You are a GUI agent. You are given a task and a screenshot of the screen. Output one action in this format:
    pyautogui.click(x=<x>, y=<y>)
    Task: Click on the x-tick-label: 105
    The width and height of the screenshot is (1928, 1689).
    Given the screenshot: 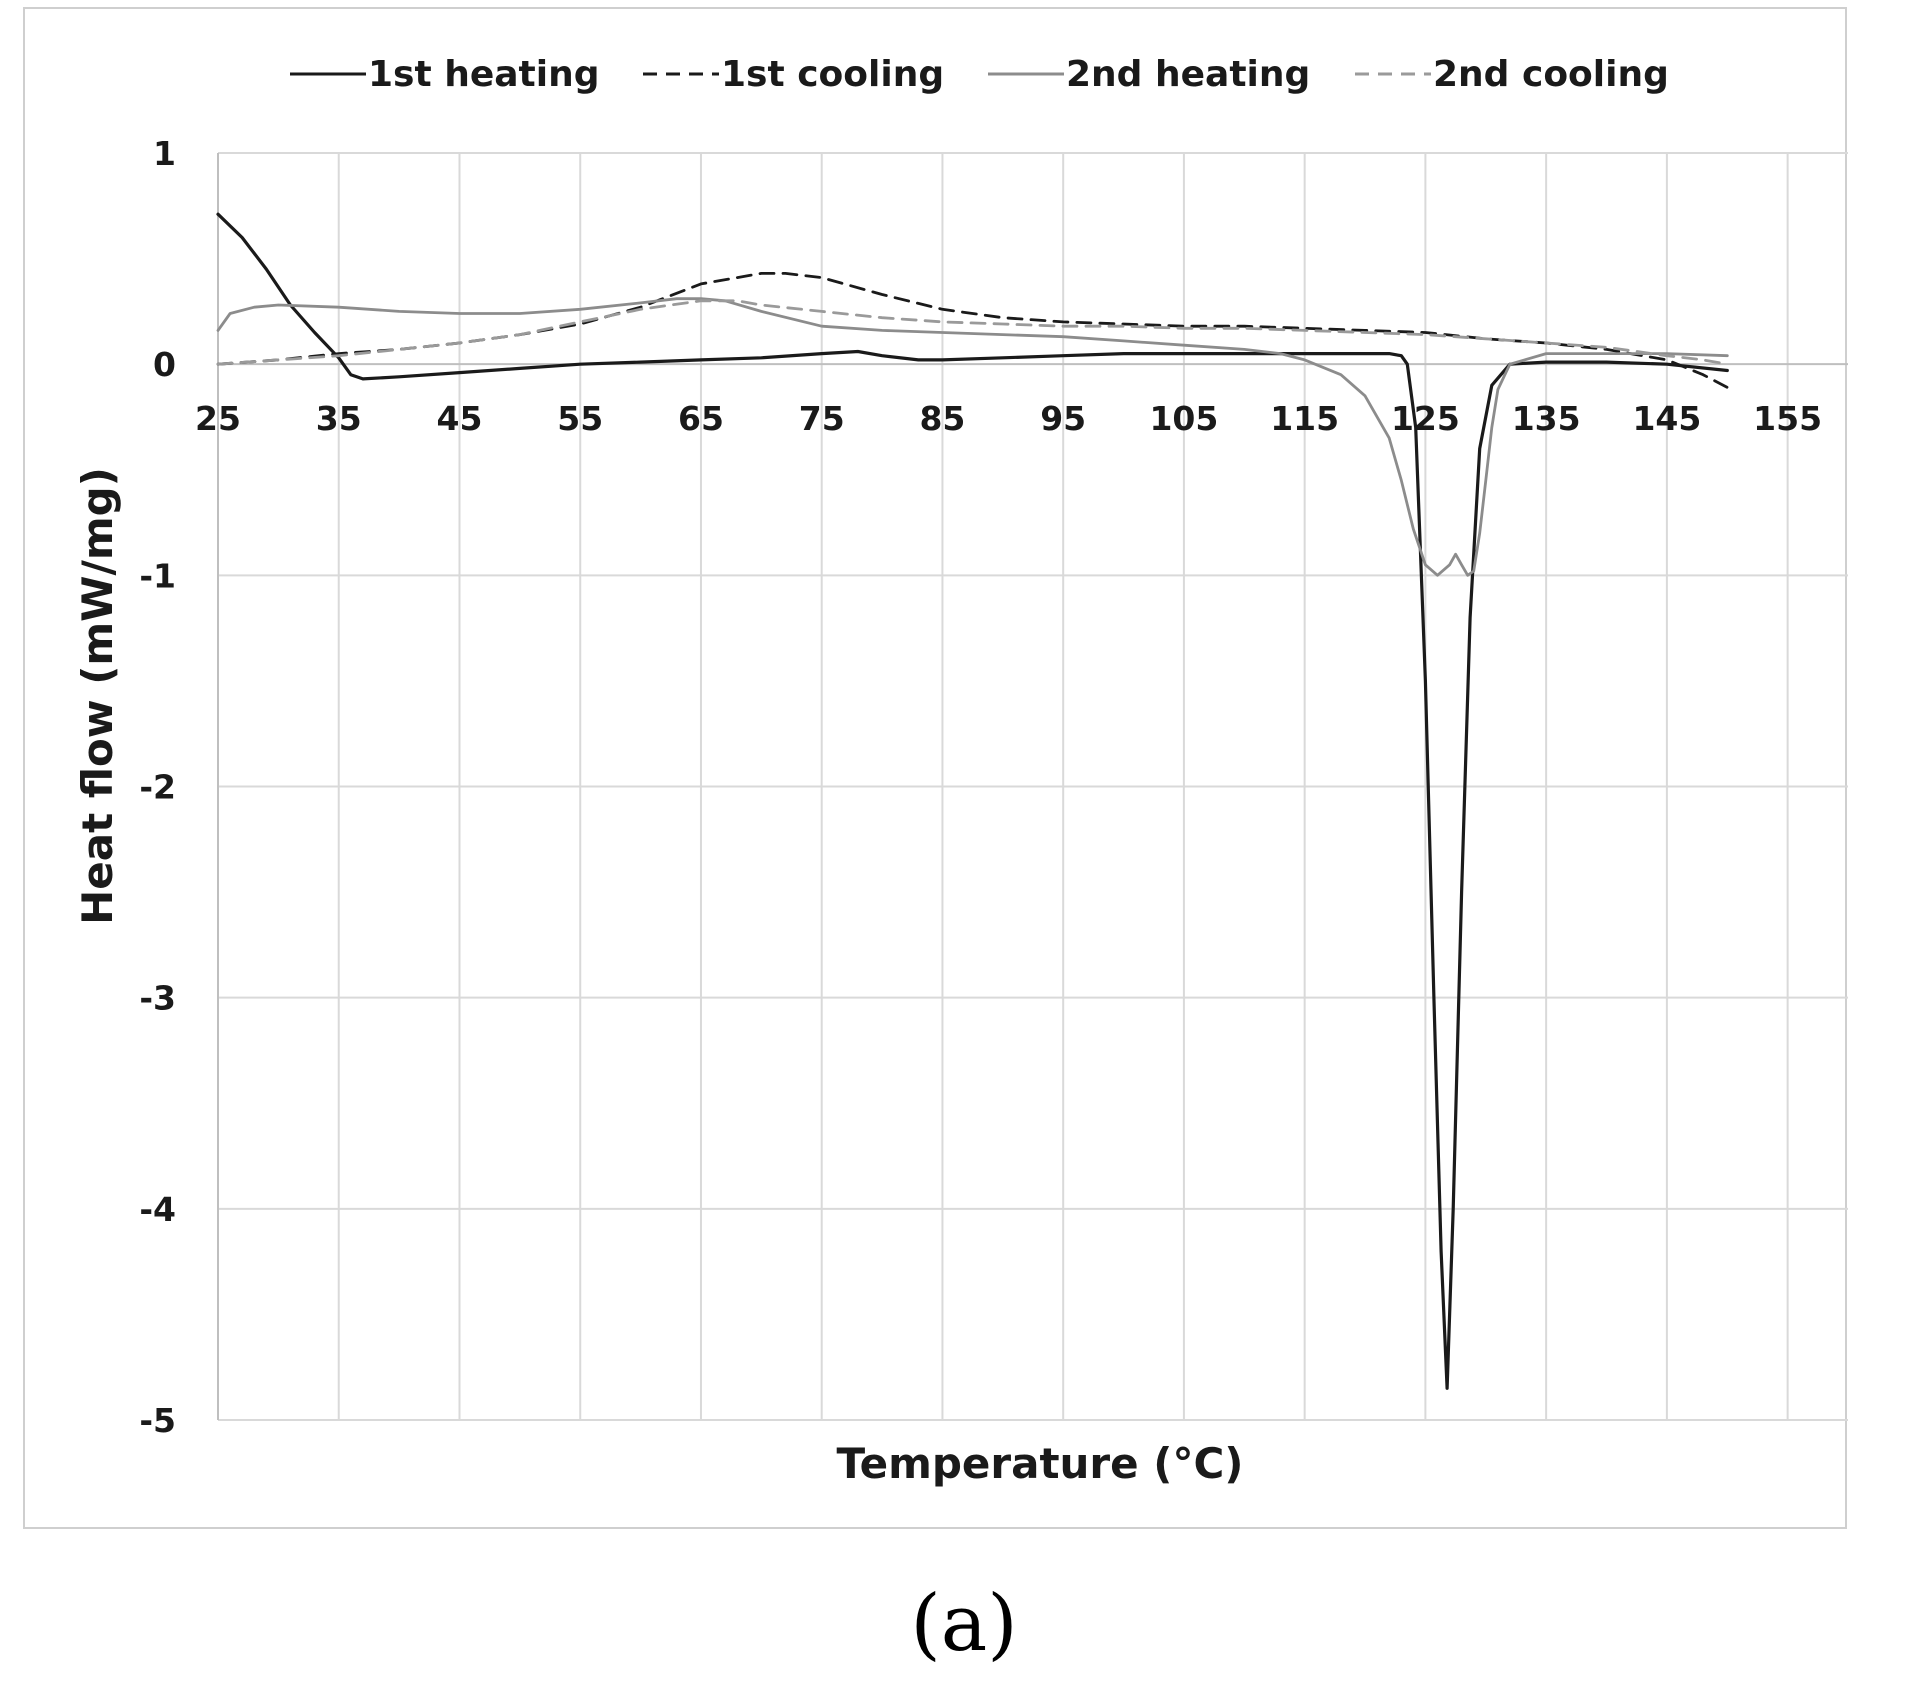 What is the action you would take?
    pyautogui.click(x=1183, y=418)
    